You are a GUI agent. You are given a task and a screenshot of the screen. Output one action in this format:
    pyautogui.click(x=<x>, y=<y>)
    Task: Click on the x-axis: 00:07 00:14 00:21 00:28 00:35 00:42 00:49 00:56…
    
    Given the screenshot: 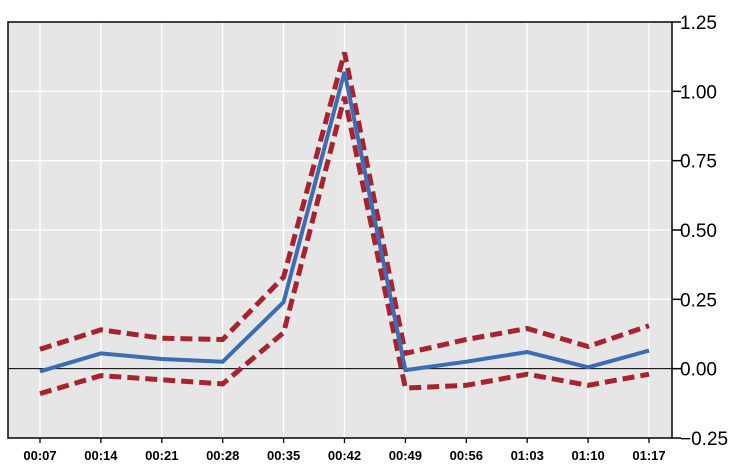 What is the action you would take?
    pyautogui.click(x=344, y=450)
    